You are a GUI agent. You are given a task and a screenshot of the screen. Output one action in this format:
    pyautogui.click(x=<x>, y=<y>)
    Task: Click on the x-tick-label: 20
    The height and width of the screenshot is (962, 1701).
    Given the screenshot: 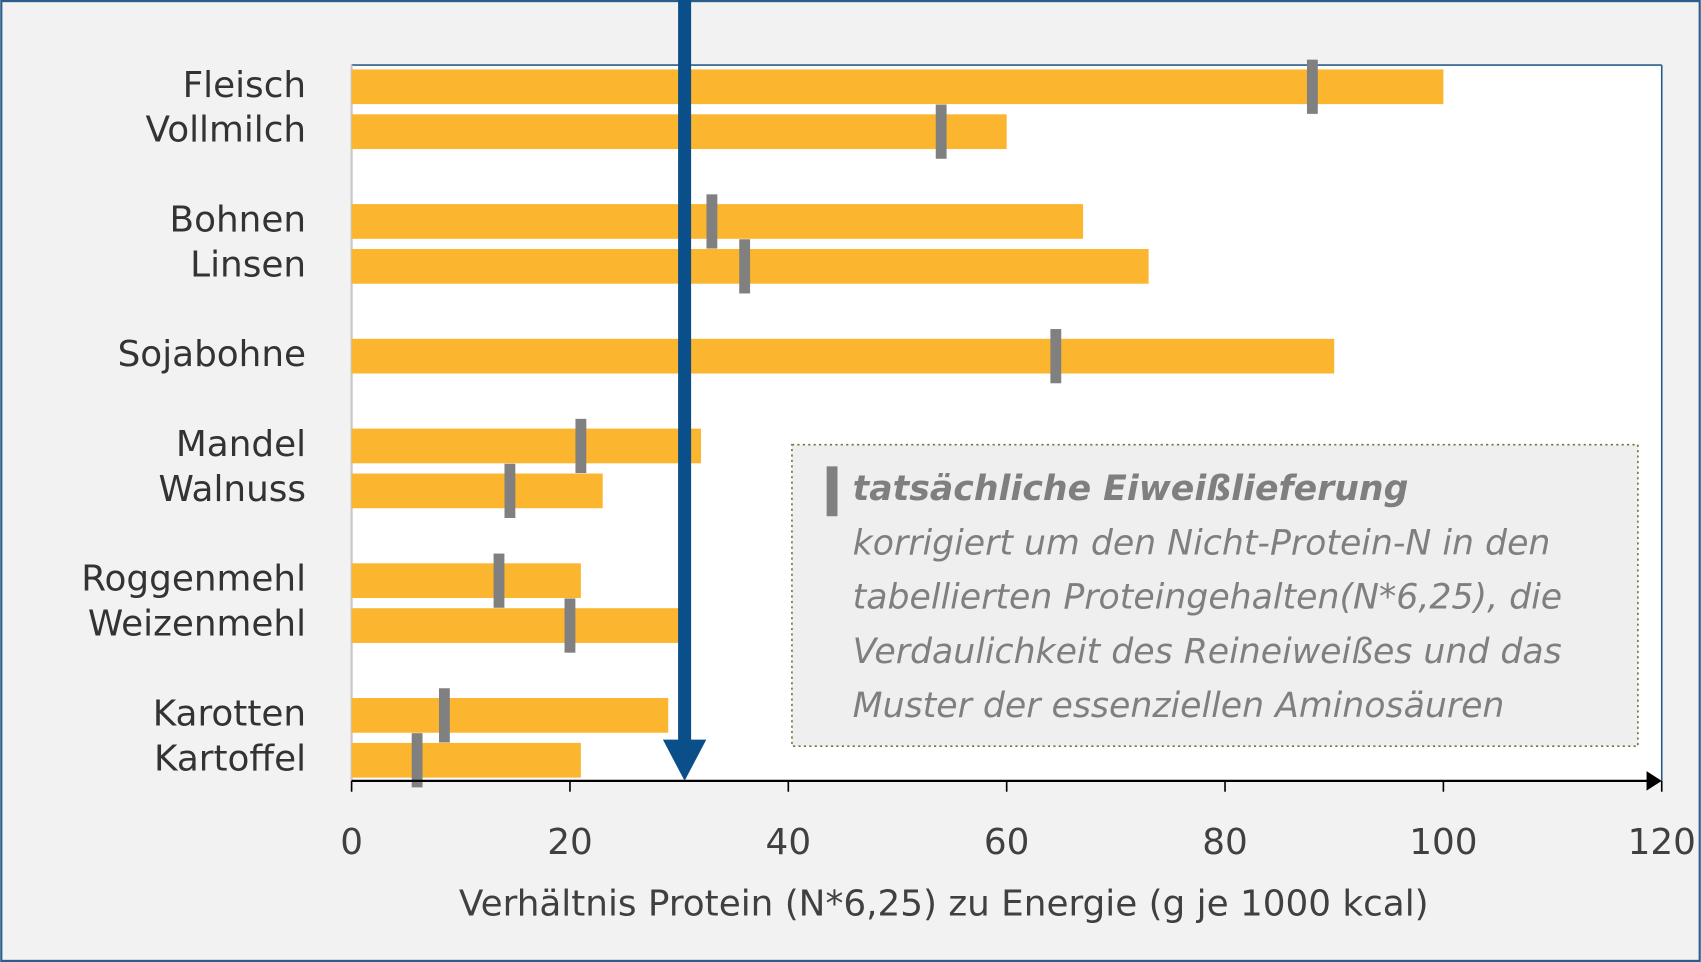 What is the action you would take?
    pyautogui.click(x=570, y=842)
    